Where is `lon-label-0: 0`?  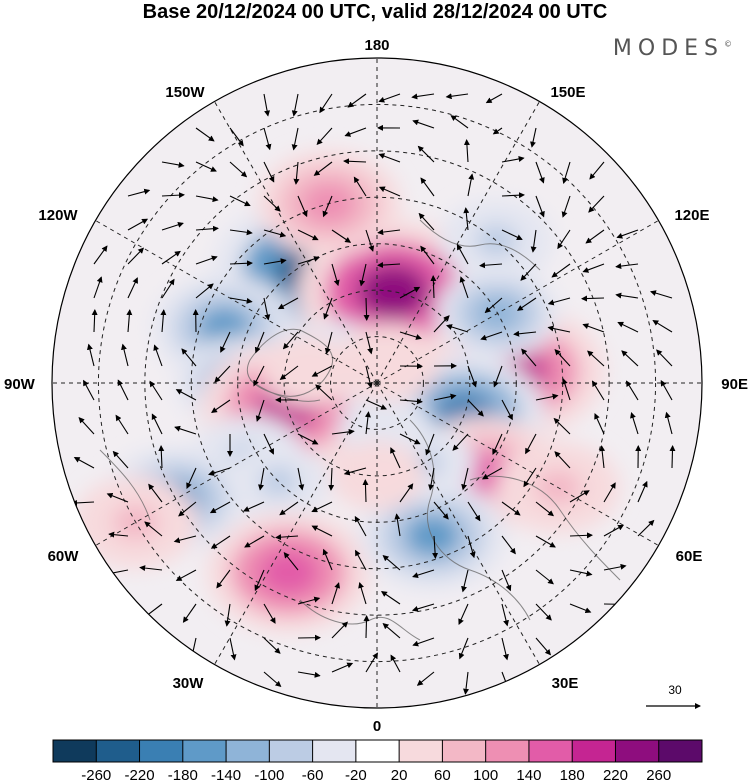 lon-label-0: 0 is located at coordinates (377, 726).